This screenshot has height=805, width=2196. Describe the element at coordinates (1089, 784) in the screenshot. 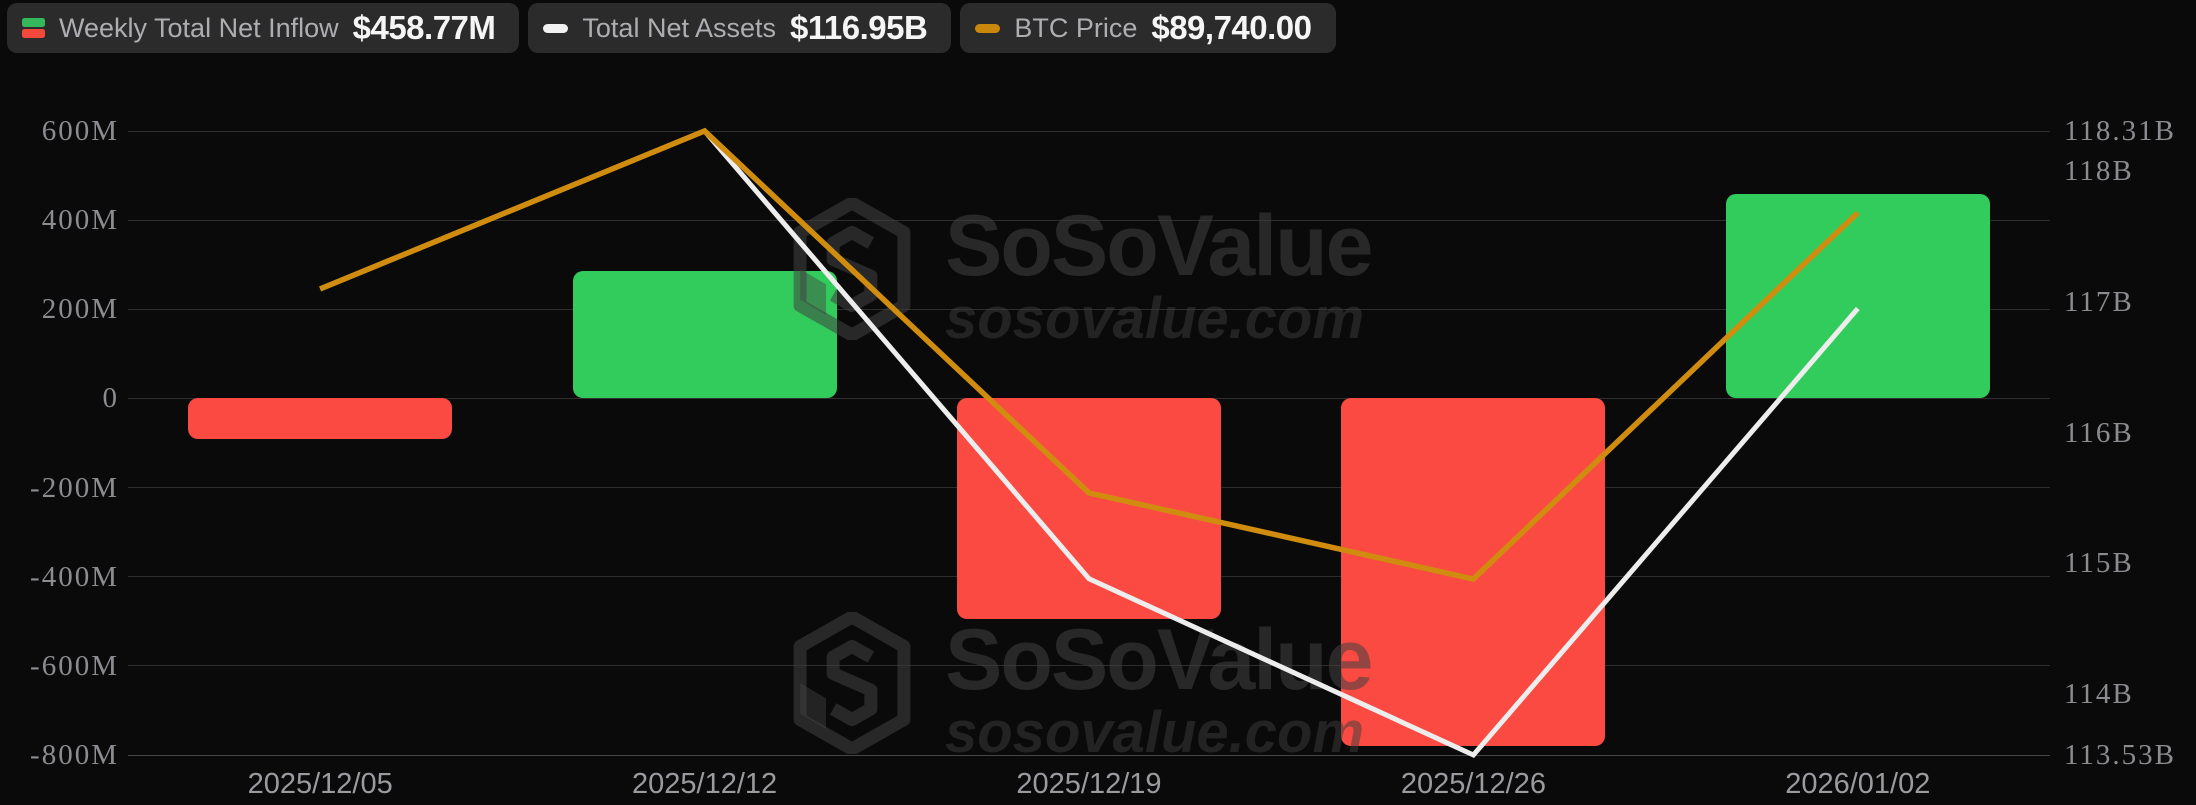

I see `x-axis-label: 2025/12/19` at that location.